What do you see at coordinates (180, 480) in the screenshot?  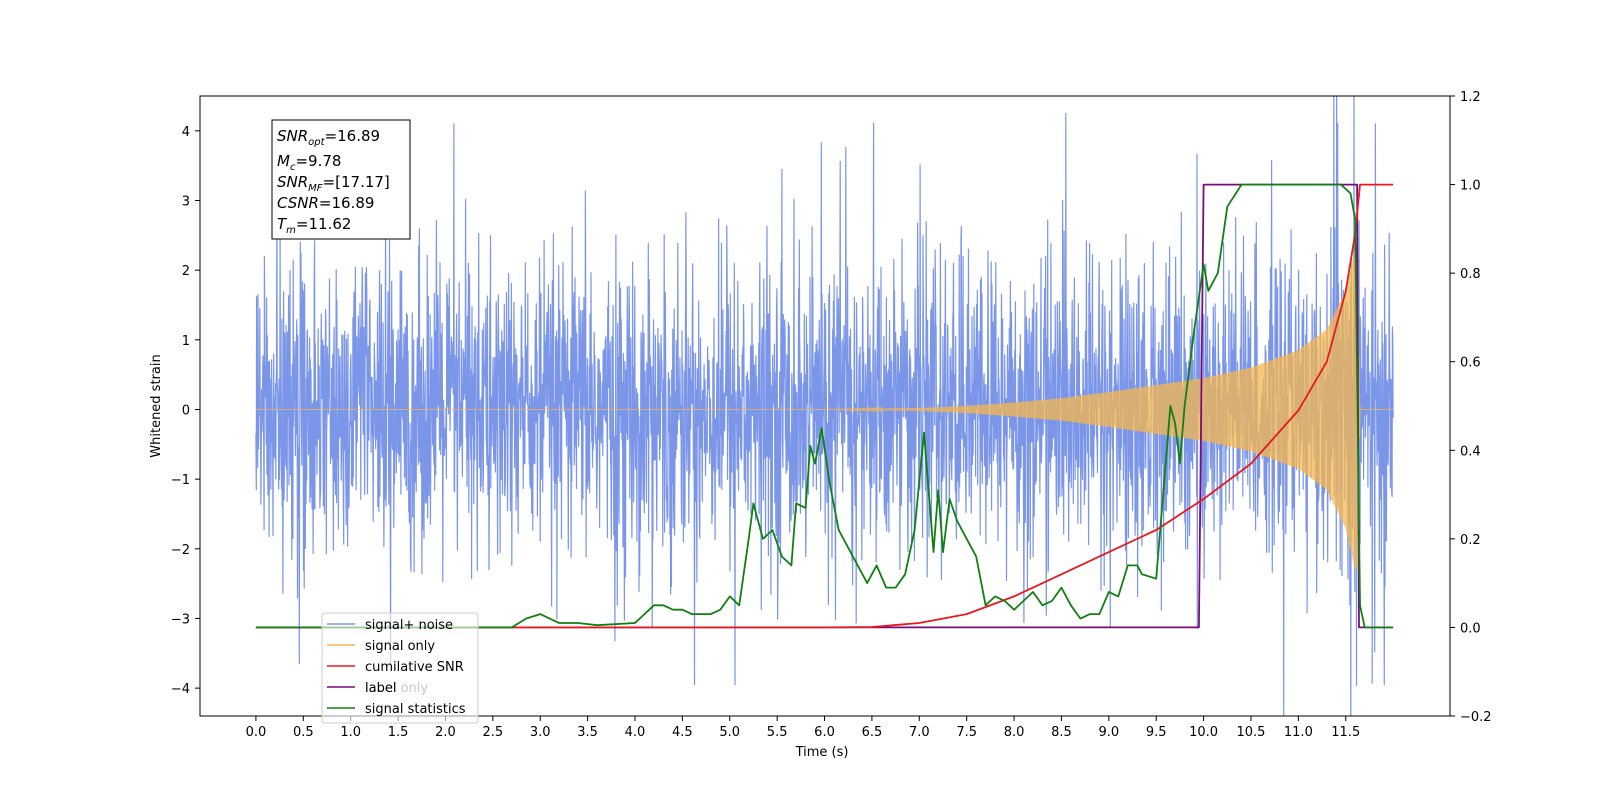 I see `y-left-tick-label: −1` at bounding box center [180, 480].